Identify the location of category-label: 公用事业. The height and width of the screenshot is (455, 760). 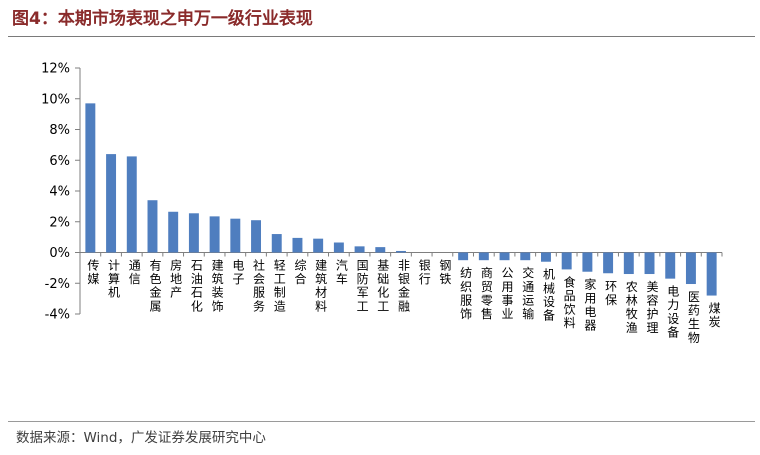
(508, 293).